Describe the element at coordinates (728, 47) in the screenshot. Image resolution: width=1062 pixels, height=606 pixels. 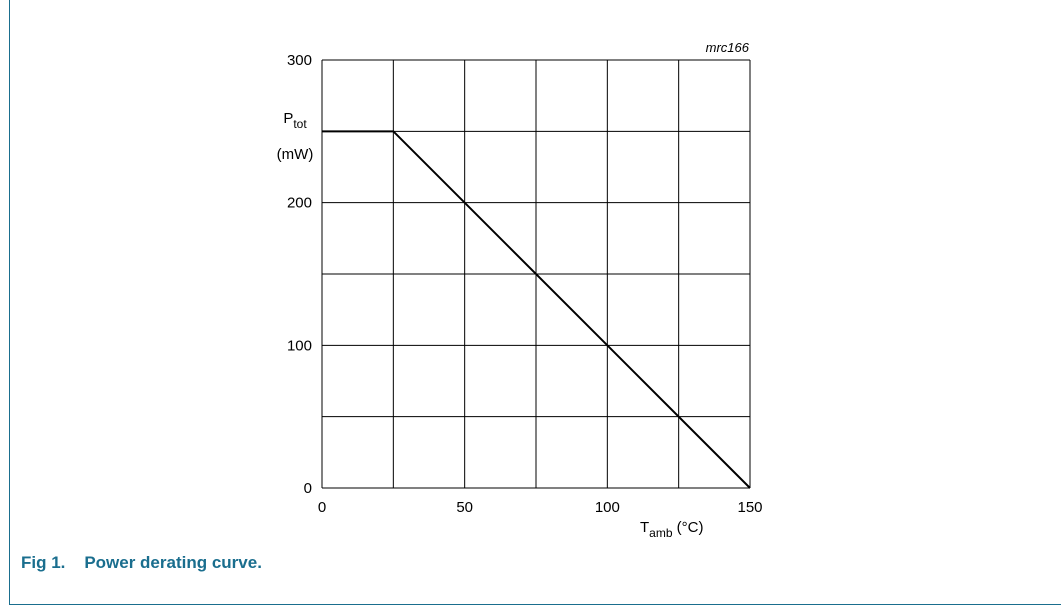
I see `figure-code: mrc166` at that location.